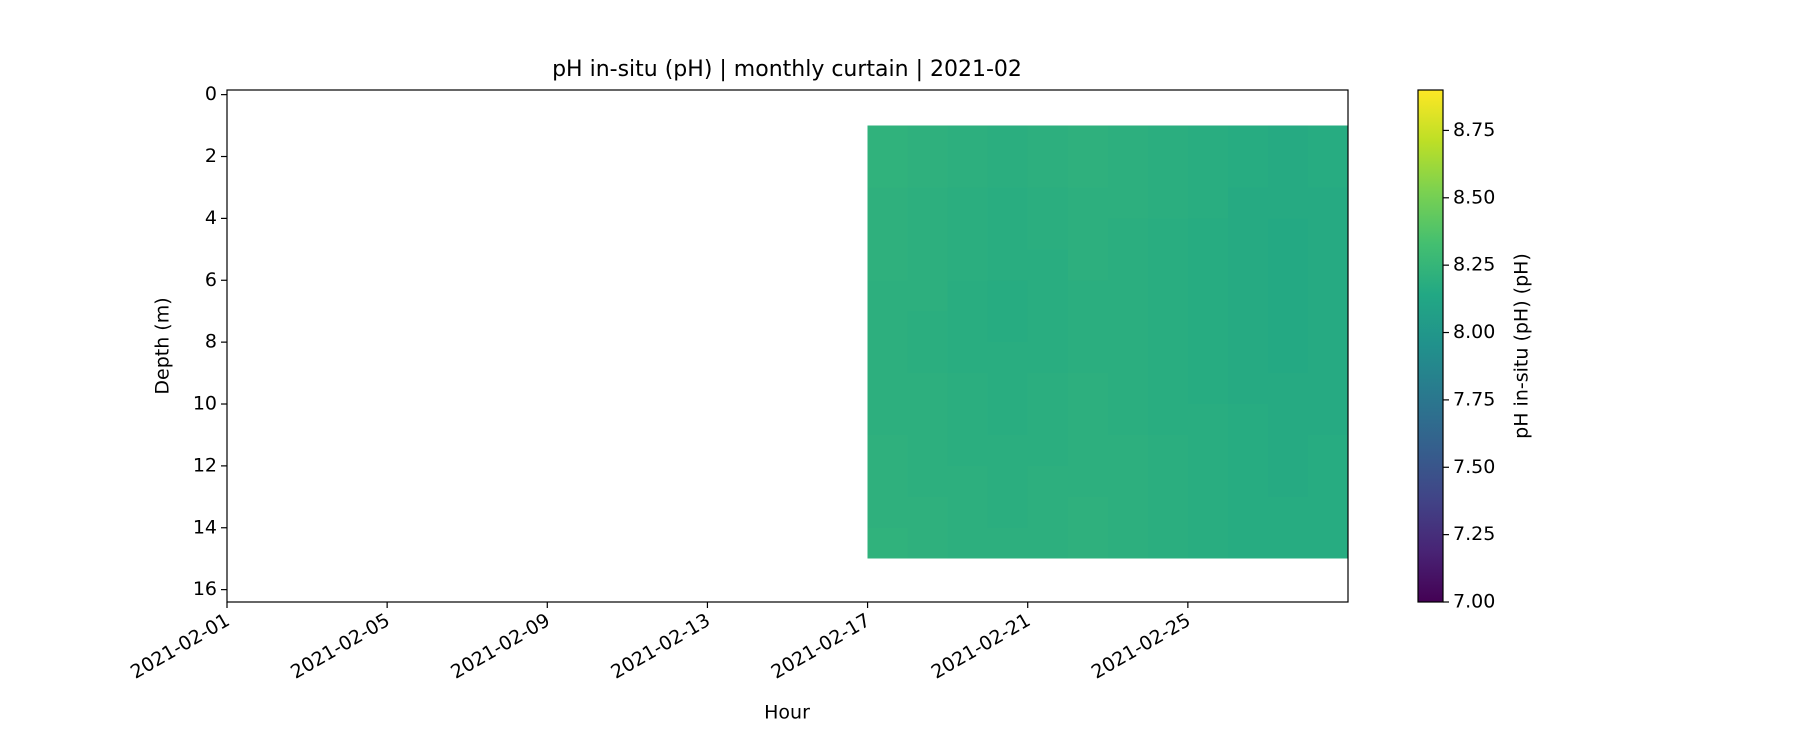 This screenshot has height=754, width=1800. What do you see at coordinates (1474, 332) in the screenshot?
I see `colorbar-tick-label: 8.00` at bounding box center [1474, 332].